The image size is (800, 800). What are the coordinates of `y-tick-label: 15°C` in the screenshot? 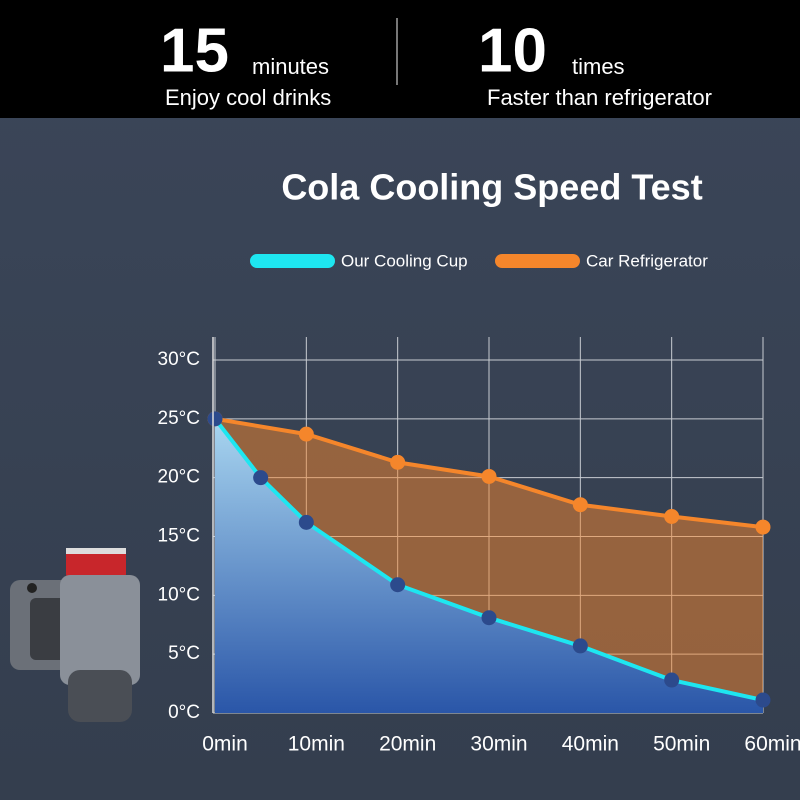 It's located at (179, 536).